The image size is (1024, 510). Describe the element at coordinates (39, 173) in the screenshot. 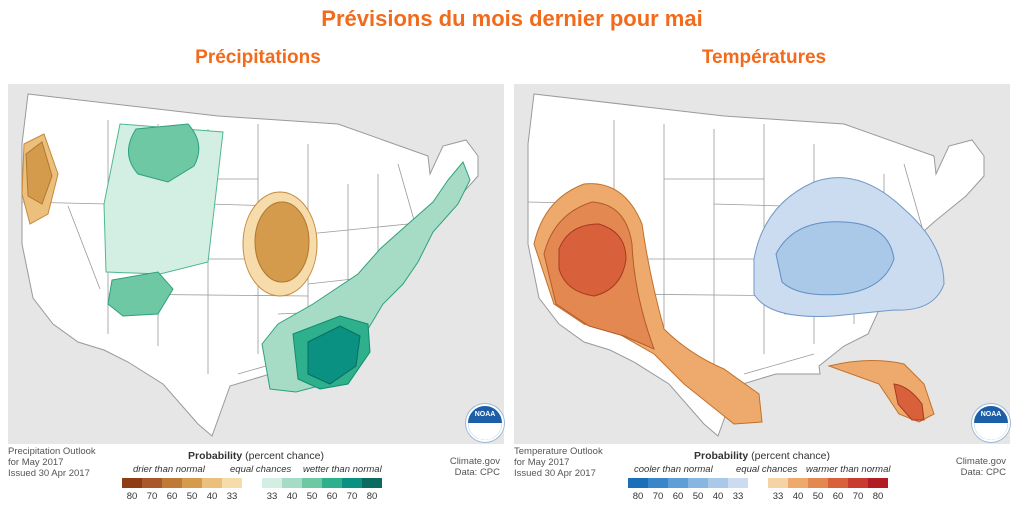

I see `dry-zone-oregon` at that location.